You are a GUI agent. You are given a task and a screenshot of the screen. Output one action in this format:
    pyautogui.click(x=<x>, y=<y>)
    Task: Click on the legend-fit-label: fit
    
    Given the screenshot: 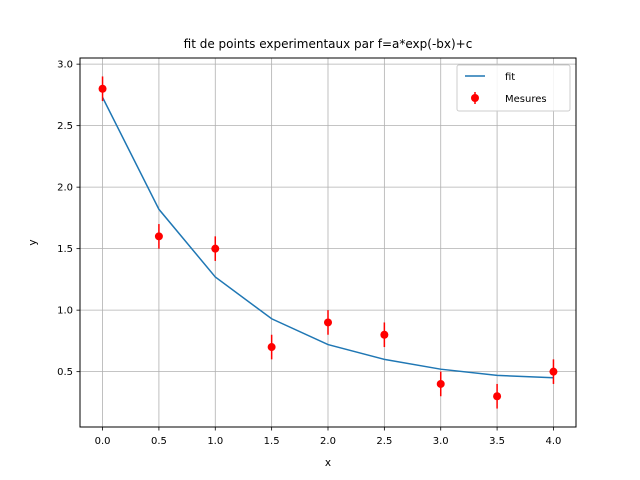 What is the action you would take?
    pyautogui.click(x=510, y=77)
    